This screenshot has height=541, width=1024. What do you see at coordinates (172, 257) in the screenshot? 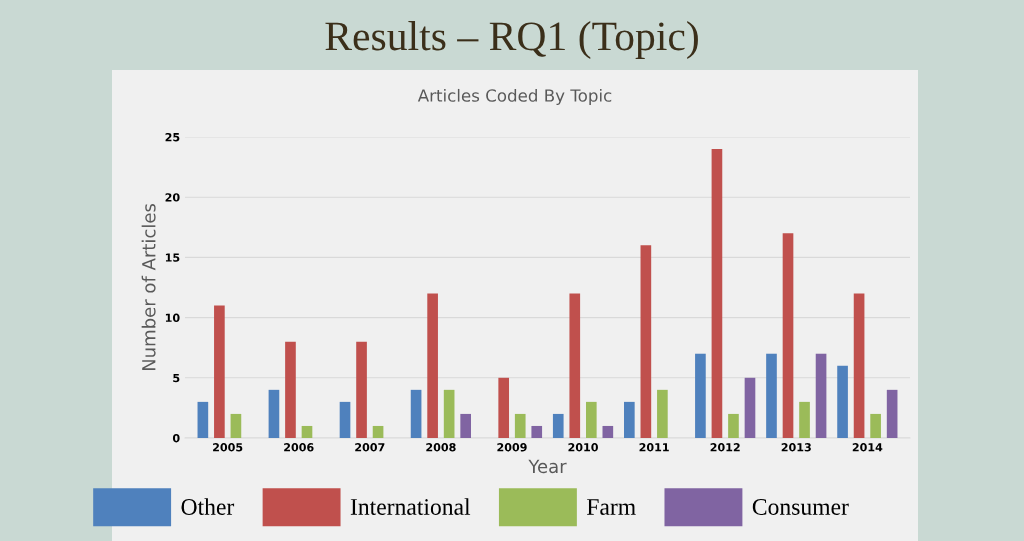
I see `y-tick-label: 15` at bounding box center [172, 257].